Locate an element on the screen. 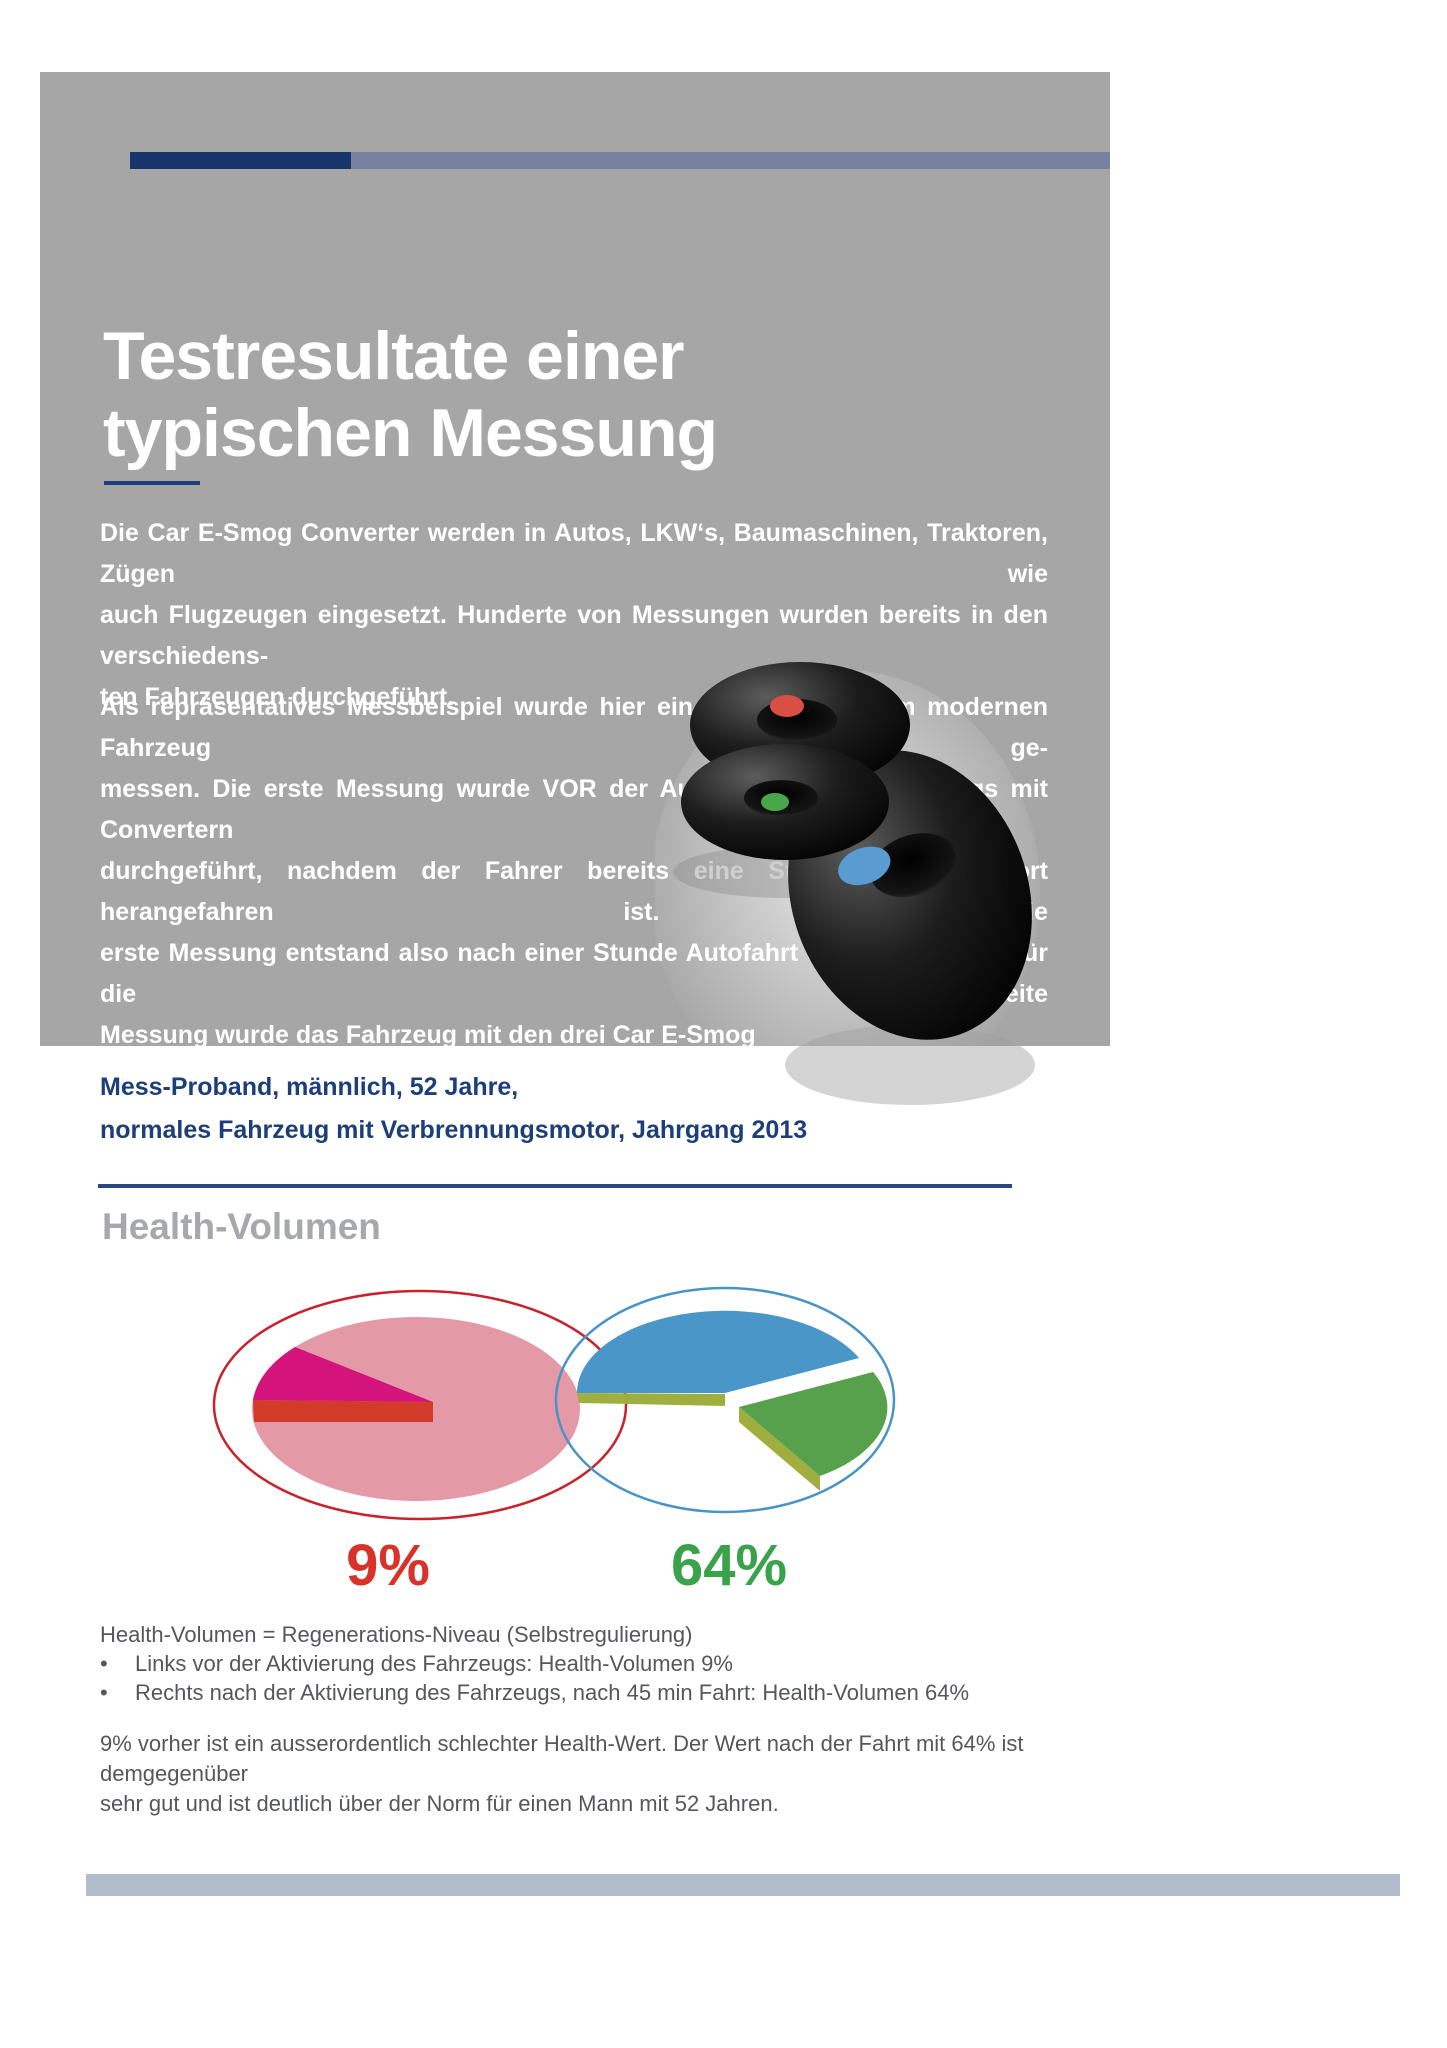 The image size is (1447, 2048). title-underline is located at coordinates (152, 483).